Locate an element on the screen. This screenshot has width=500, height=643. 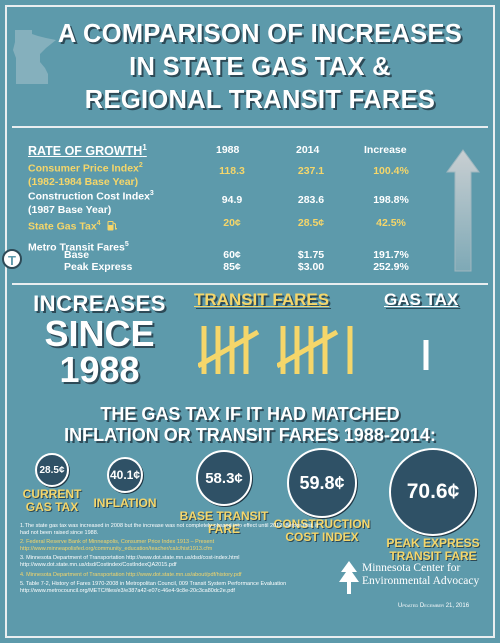
org-line-1: Minnesota Center for is located at coordinates (411, 568).